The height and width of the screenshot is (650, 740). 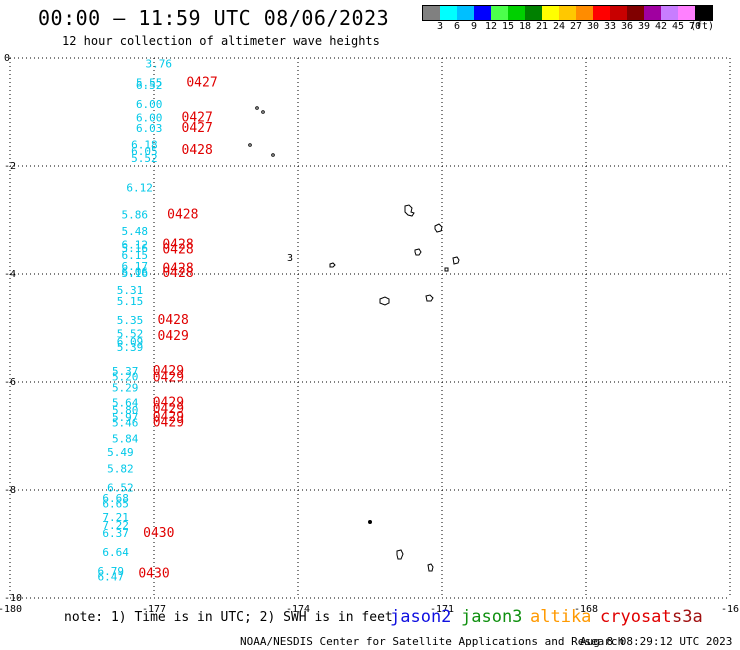 What do you see at coordinates (125, 387) in the screenshot?
I see `wave-height-label: 5.29` at bounding box center [125, 387].